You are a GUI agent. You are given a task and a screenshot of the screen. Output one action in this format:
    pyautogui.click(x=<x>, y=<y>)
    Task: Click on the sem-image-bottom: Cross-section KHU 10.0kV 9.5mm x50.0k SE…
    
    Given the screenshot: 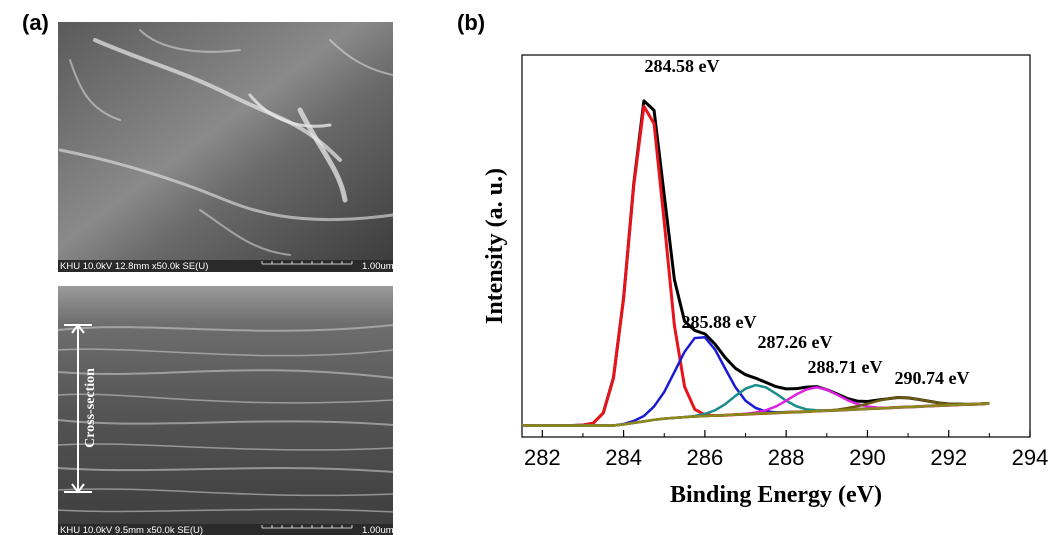 What is the action you would take?
    pyautogui.click(x=225, y=410)
    